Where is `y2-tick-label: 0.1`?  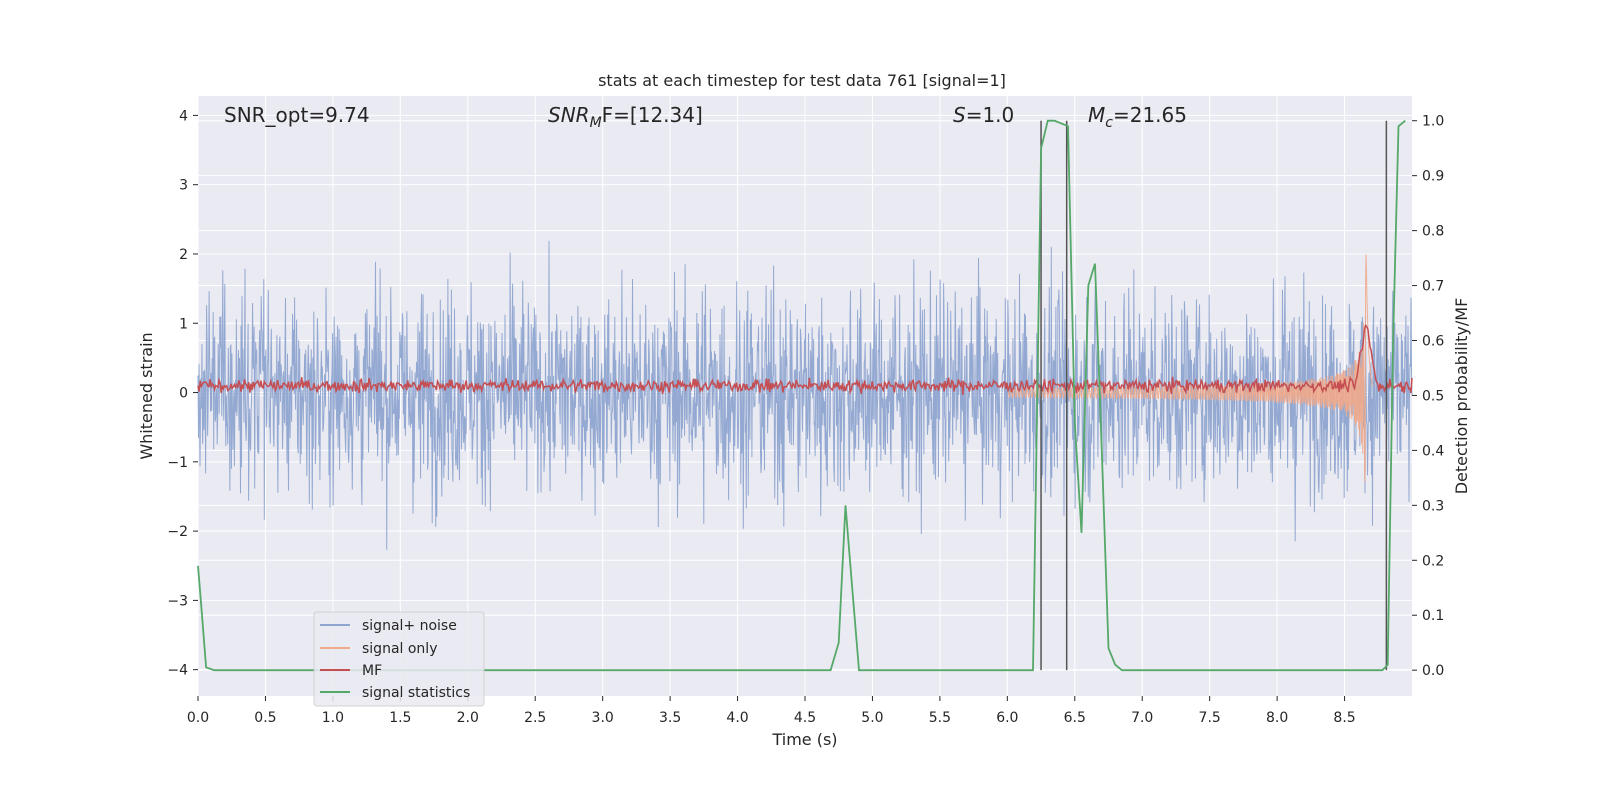 y2-tick-label: 0.1 is located at coordinates (1433, 616).